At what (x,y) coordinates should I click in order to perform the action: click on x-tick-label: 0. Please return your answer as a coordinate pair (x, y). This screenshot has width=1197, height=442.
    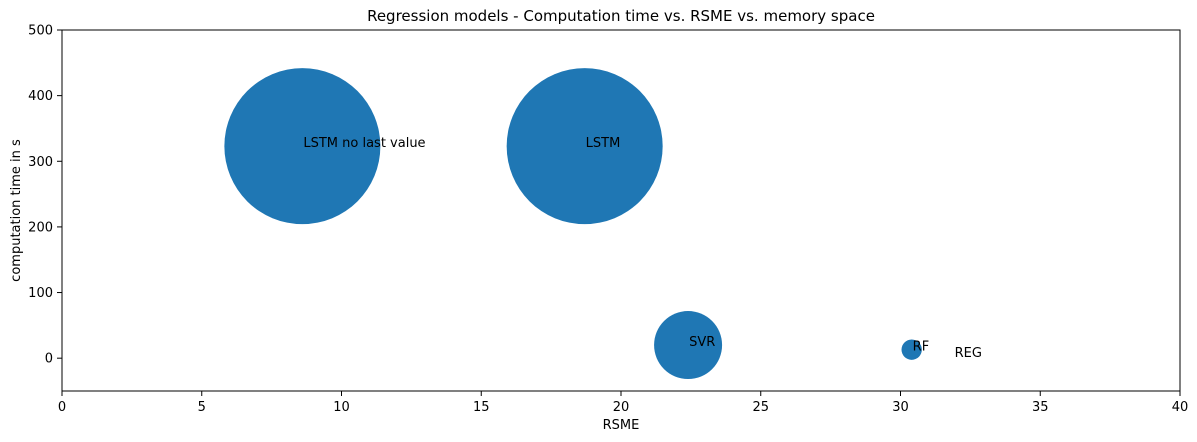
    Looking at the image, I should click on (62, 407).